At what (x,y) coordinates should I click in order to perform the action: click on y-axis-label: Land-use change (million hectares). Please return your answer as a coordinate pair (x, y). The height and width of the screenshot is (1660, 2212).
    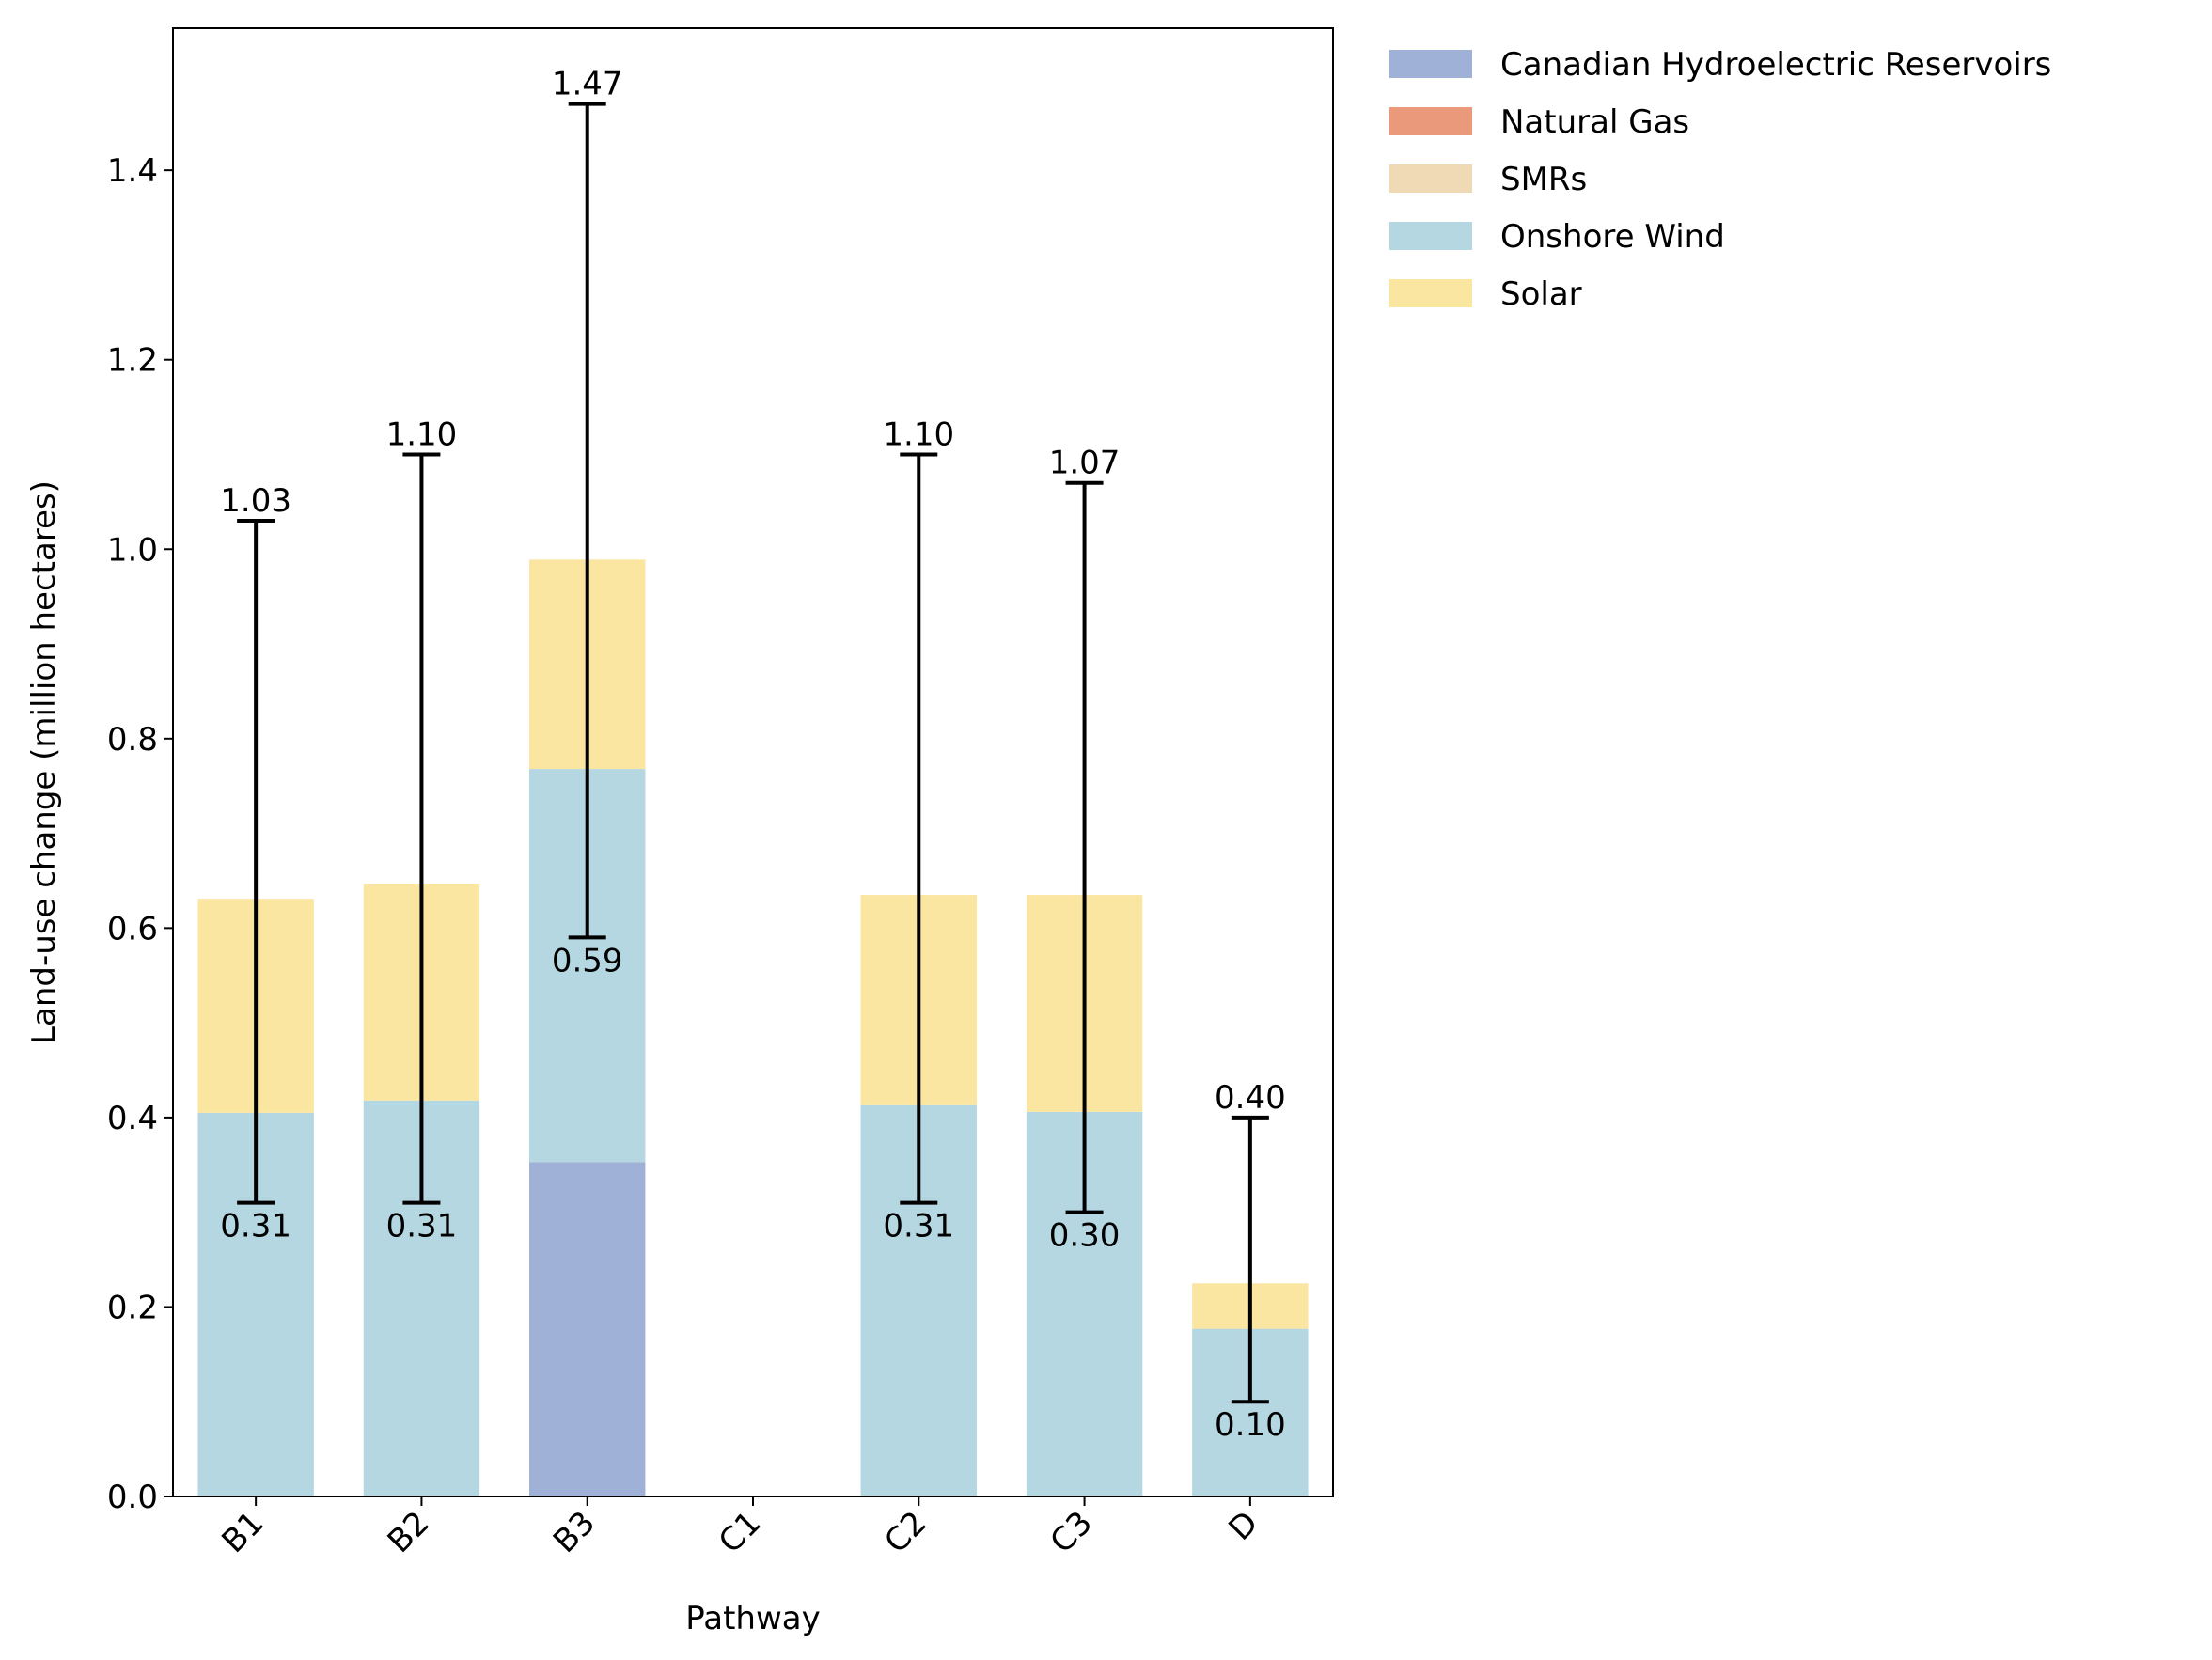
    Looking at the image, I should click on (44, 762).